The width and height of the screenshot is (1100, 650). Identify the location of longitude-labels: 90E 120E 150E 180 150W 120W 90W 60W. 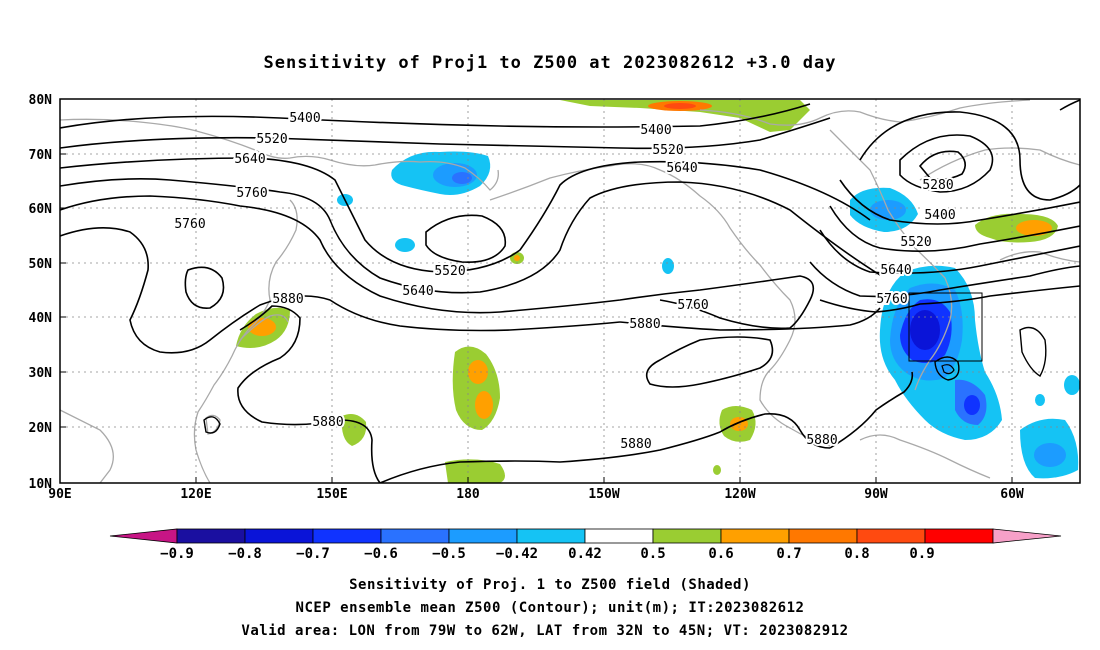
(536, 494).